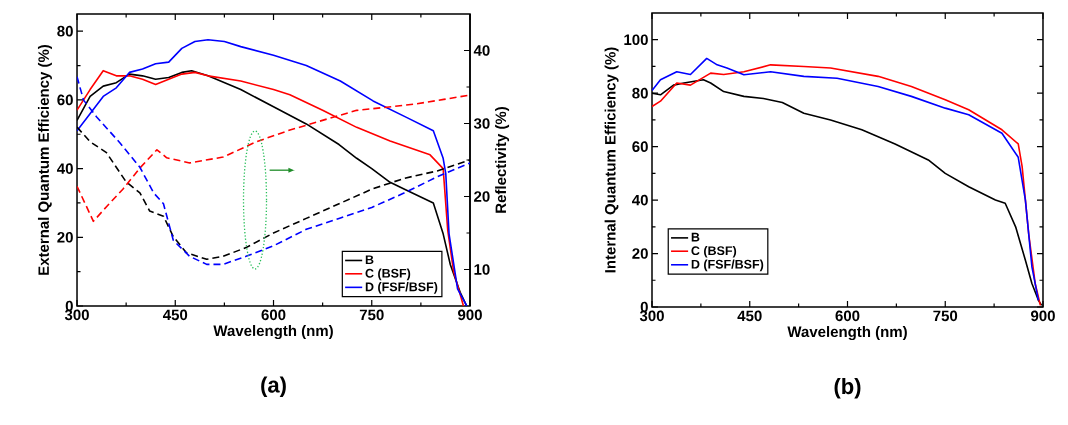  I want to click on y2-tick-label: 10, so click(482, 269).